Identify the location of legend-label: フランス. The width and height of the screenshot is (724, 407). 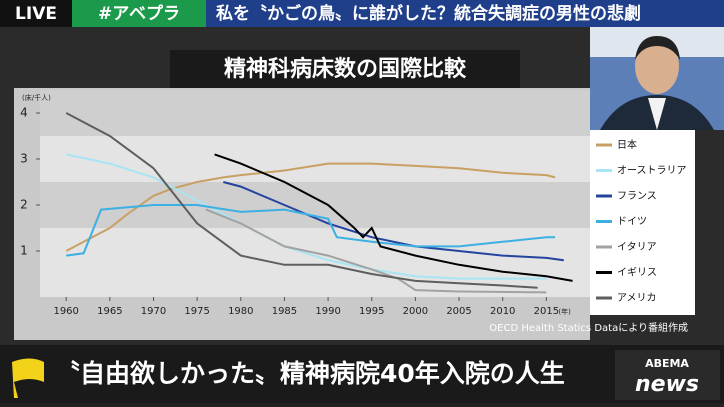
(637, 196).